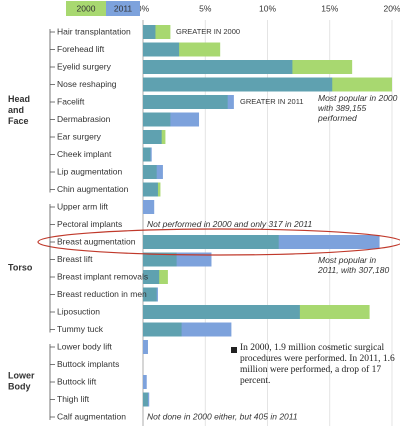 This screenshot has height=430, width=400. Describe the element at coordinates (84, 119) in the screenshot. I see `category-label: Dermabrasion` at that location.